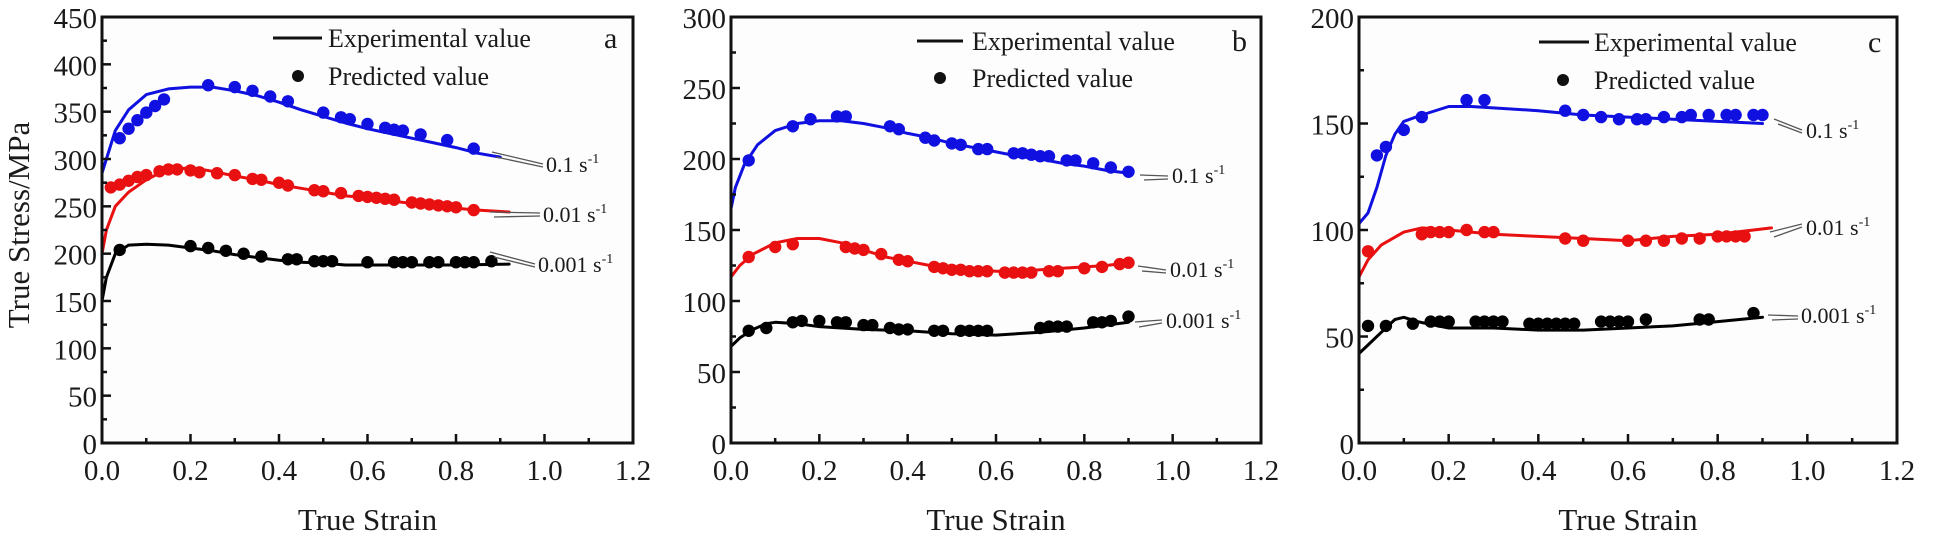 The width and height of the screenshot is (1937, 541). I want to click on x-tick-label: 0.4, so click(279, 471).